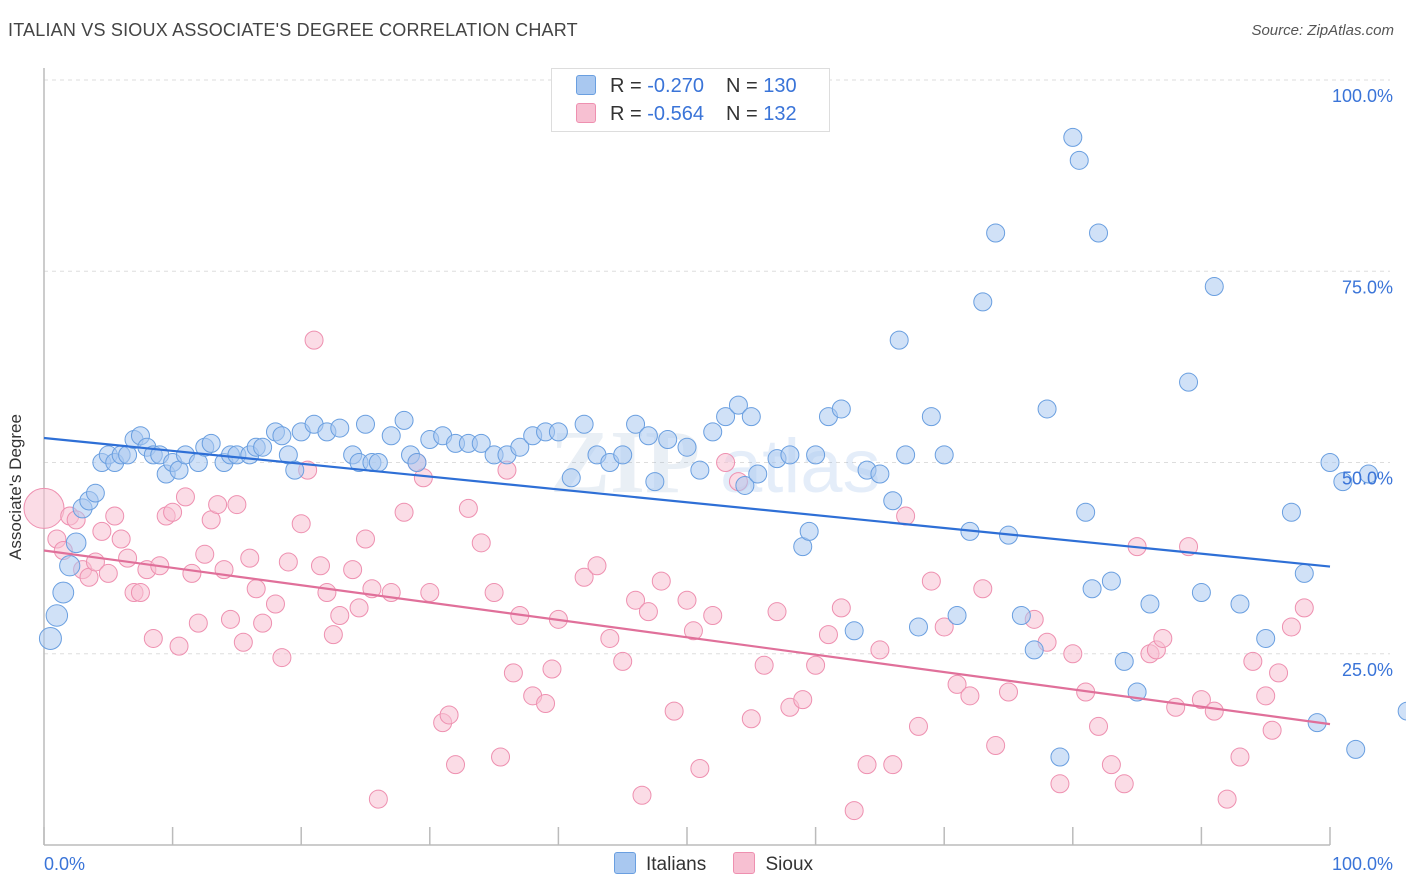 This screenshot has width=1406, height=892. Describe the element at coordinates (64, 864) in the screenshot. I see `x-tick-label-min: 0.0%` at that location.